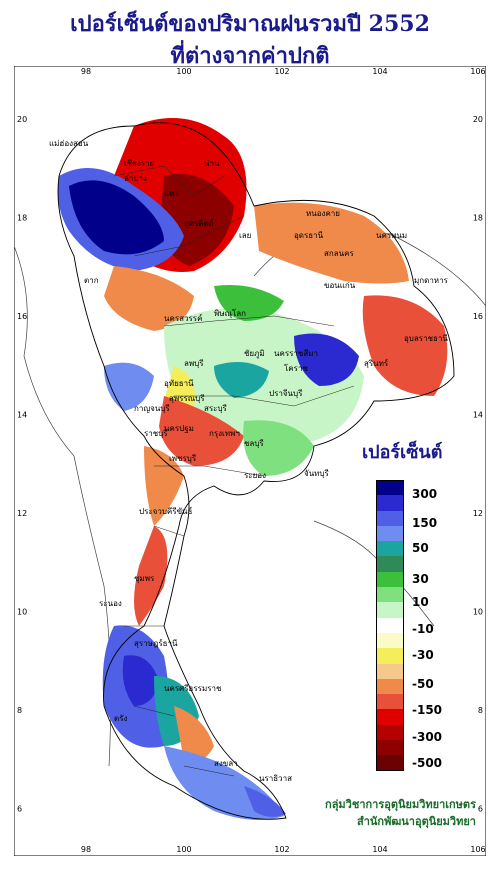 The height and width of the screenshot is (871, 500). I want to click on legend-label: -150, so click(427, 710).